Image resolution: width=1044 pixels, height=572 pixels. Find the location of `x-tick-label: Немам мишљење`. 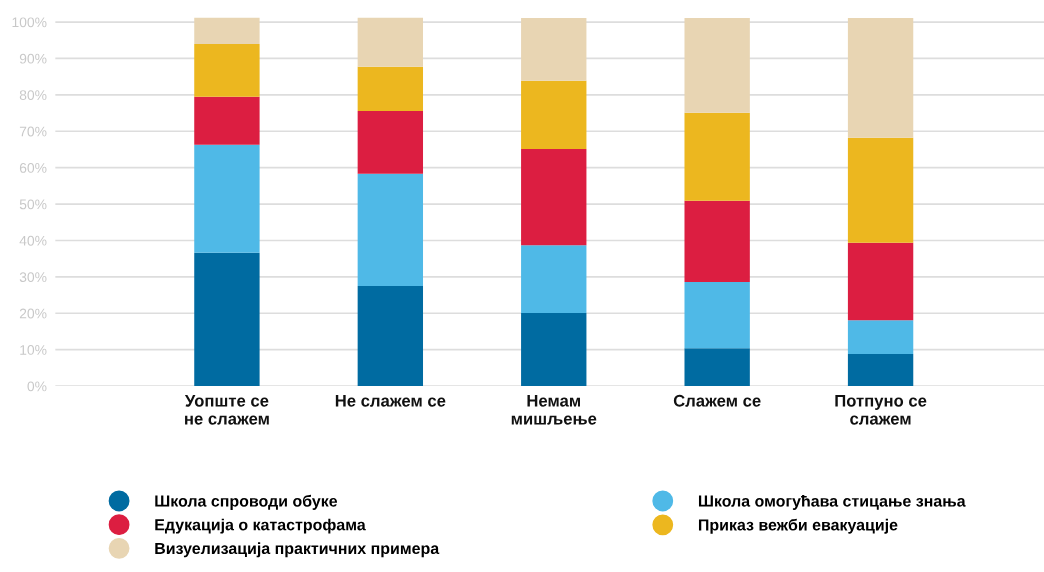

x-tick-label: Немам мишљење is located at coordinates (554, 410).